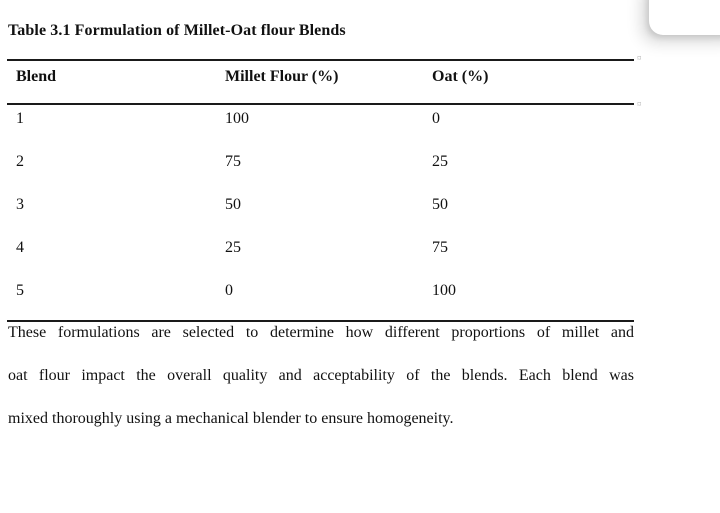 This screenshot has height=513, width=720. What do you see at coordinates (320, 126) in the screenshot?
I see `table-row: 1 100 0` at bounding box center [320, 126].